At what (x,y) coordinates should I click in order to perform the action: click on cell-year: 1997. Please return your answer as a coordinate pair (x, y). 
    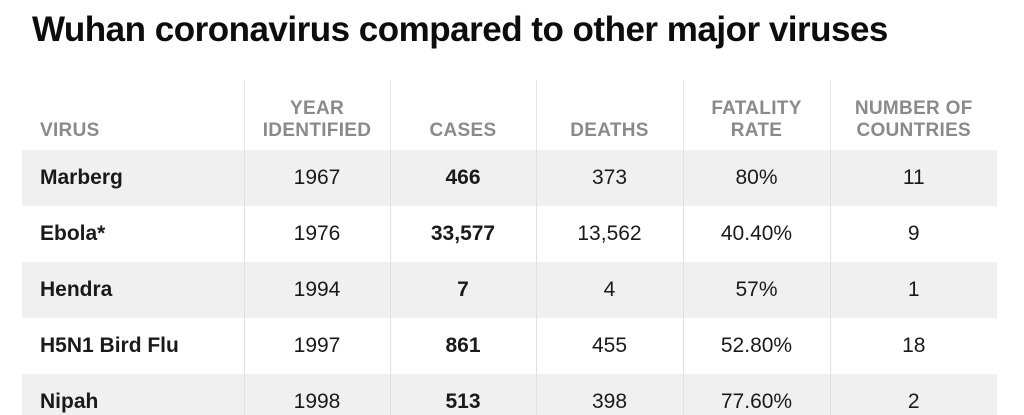
    Looking at the image, I should click on (316, 346).